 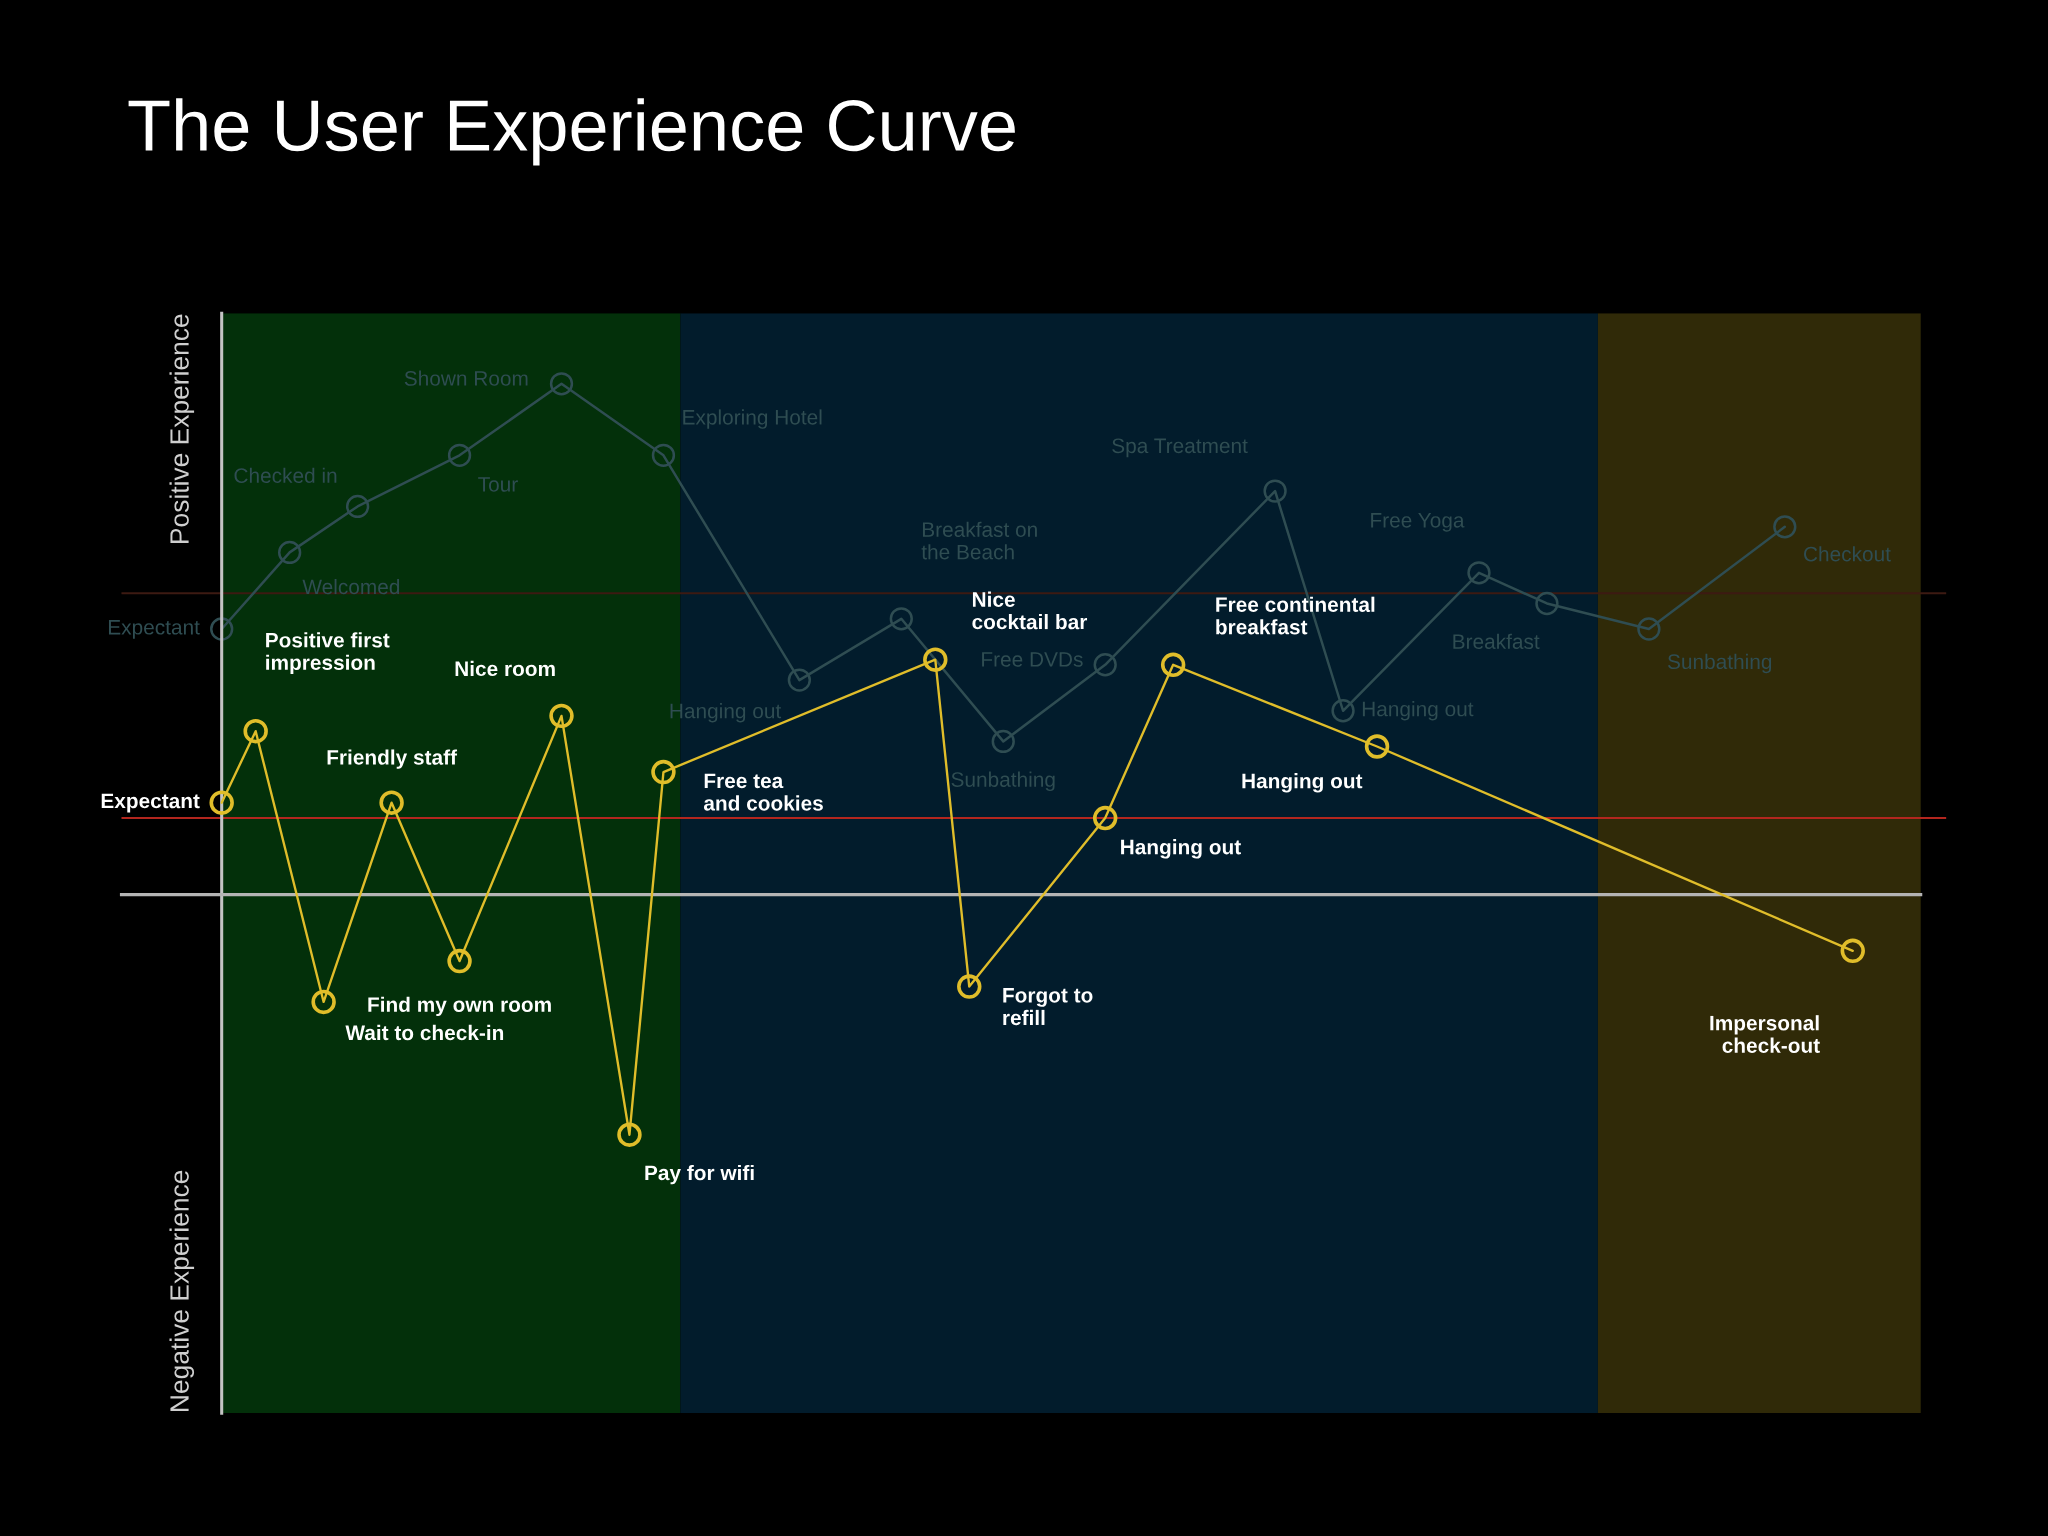 What do you see at coordinates (1048, 1007) in the screenshot?
I see `annotation: Forgot to refill` at bounding box center [1048, 1007].